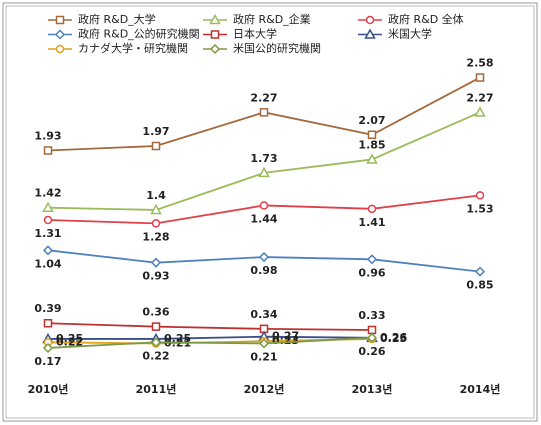  What do you see at coordinates (156, 195) in the screenshot?
I see `data-label: 1.4` at bounding box center [156, 195].